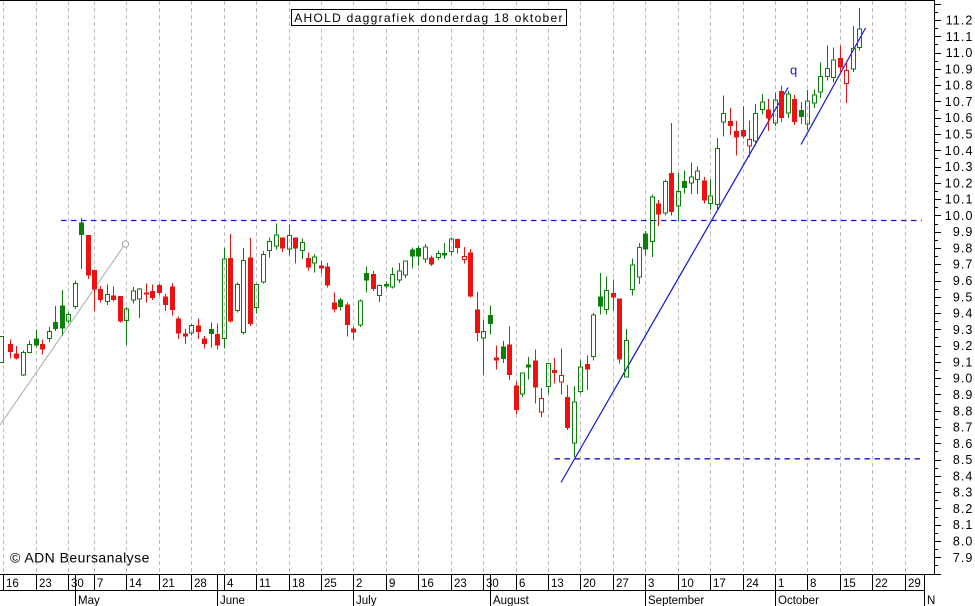 The height and width of the screenshot is (606, 975). What do you see at coordinates (589, 584) in the screenshot?
I see `svg-text: 20` at bounding box center [589, 584].